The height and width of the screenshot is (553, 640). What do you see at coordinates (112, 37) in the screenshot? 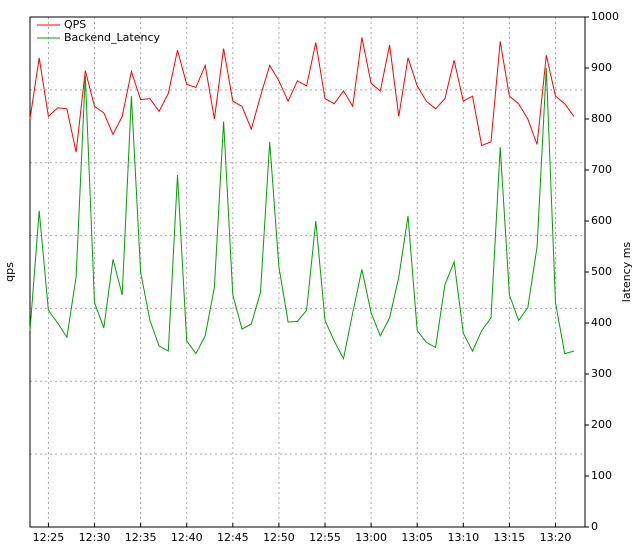
I see `legend-label: Backend_Latency` at bounding box center [112, 37].